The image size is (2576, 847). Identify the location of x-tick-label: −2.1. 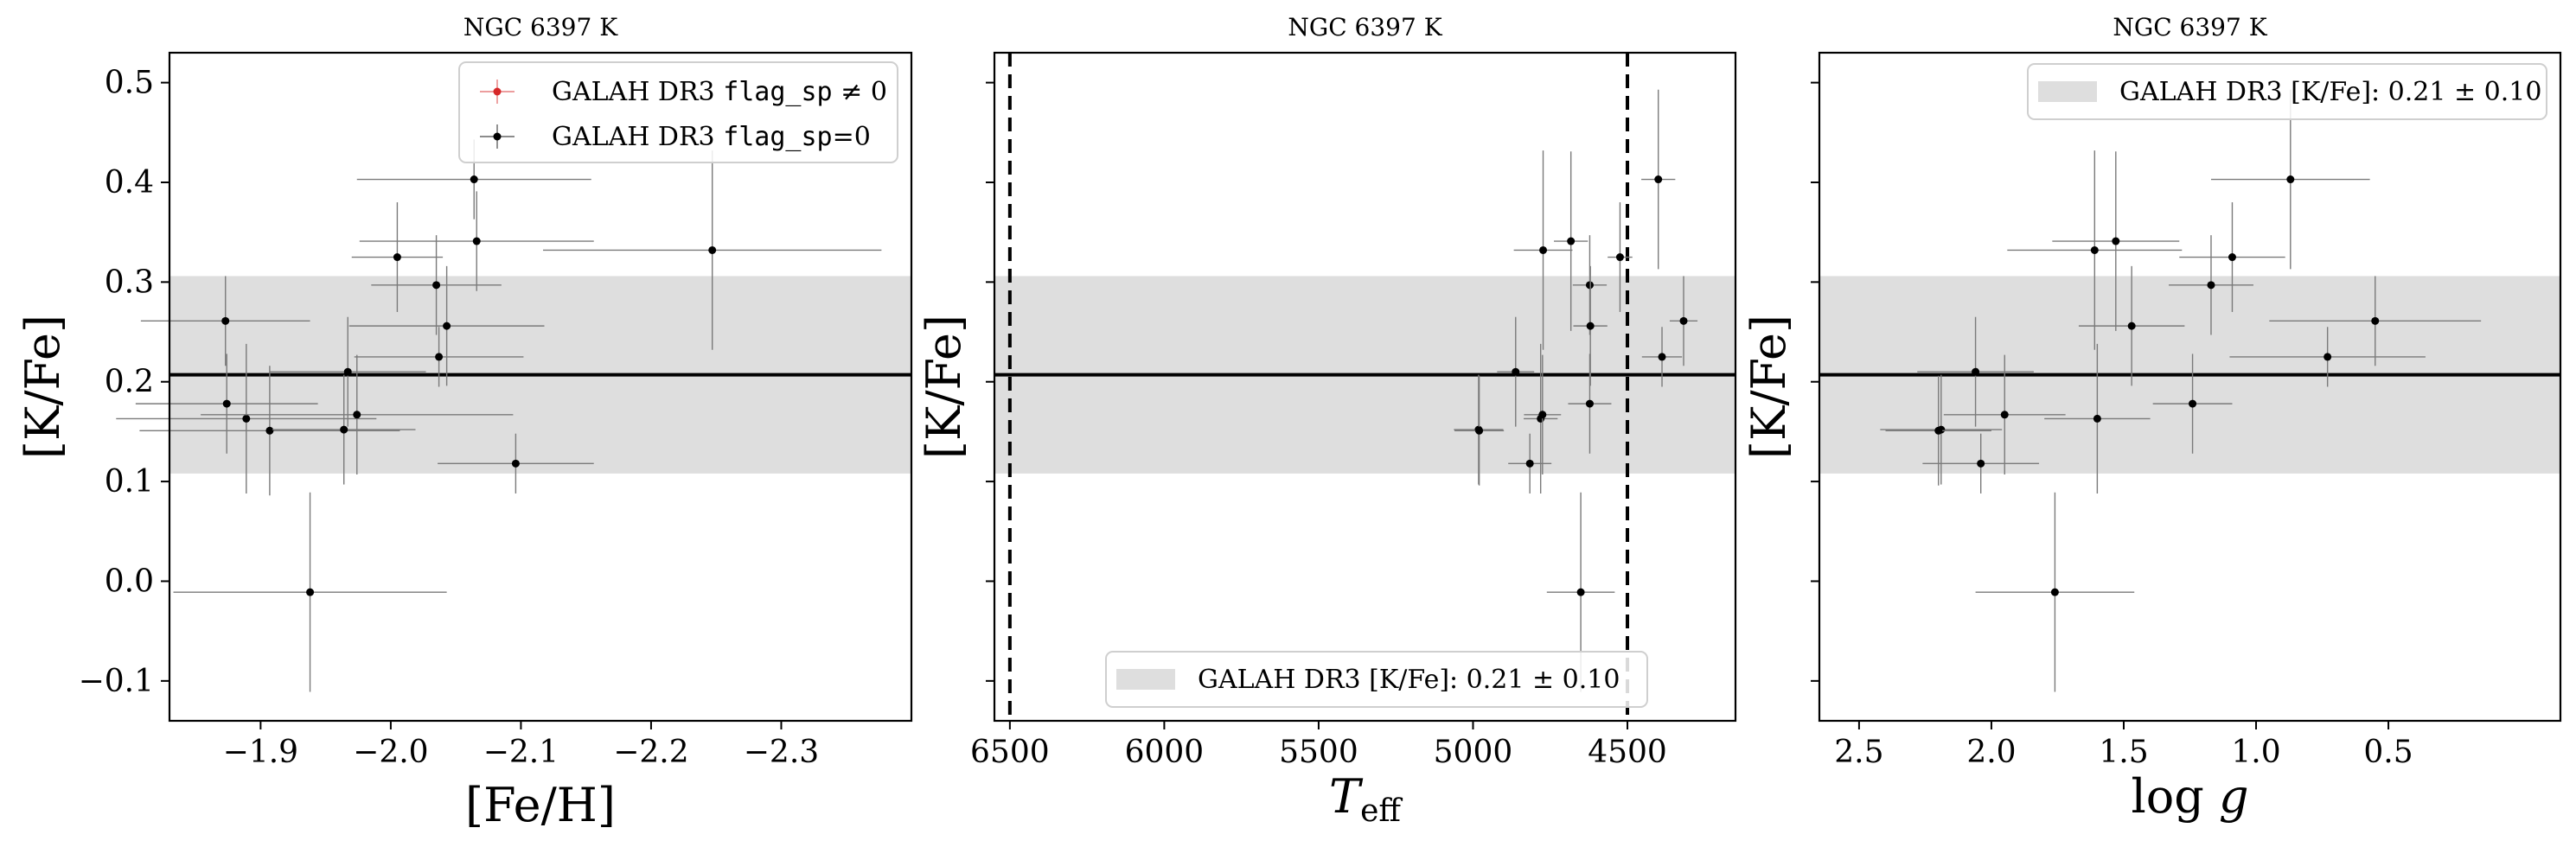
(521, 752).